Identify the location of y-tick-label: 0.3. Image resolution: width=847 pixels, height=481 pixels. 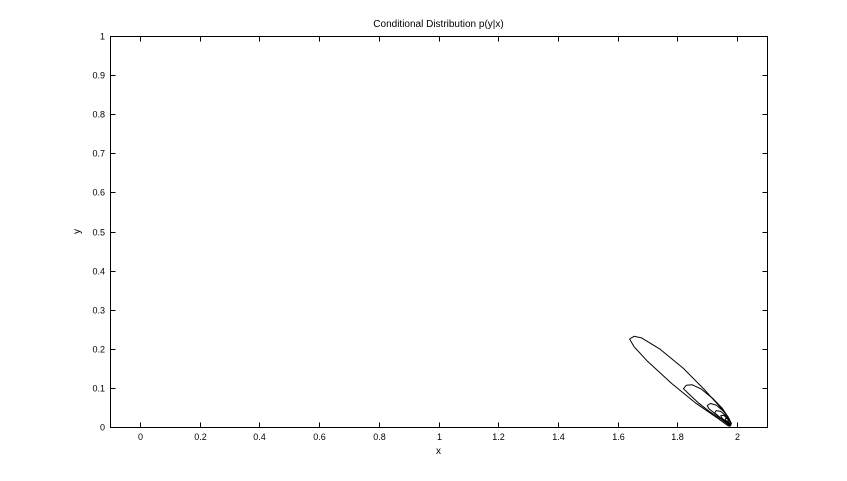
(98, 311).